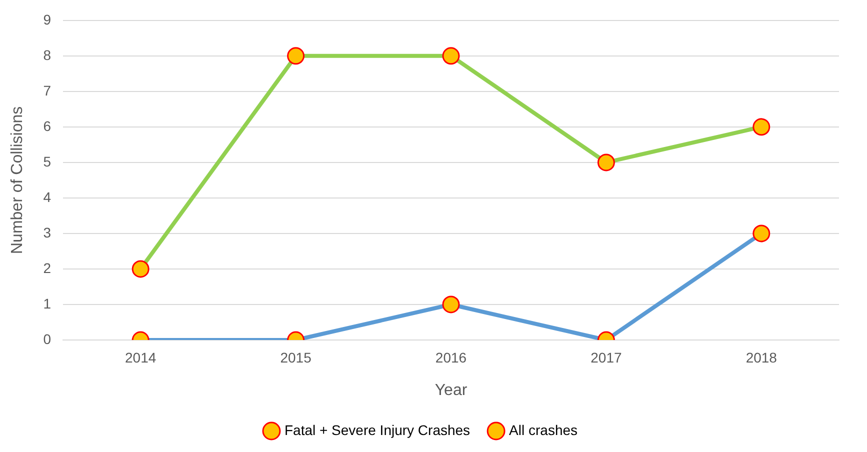  Describe the element at coordinates (17, 180) in the screenshot. I see `y-axis-title: Number of Collisions` at that location.